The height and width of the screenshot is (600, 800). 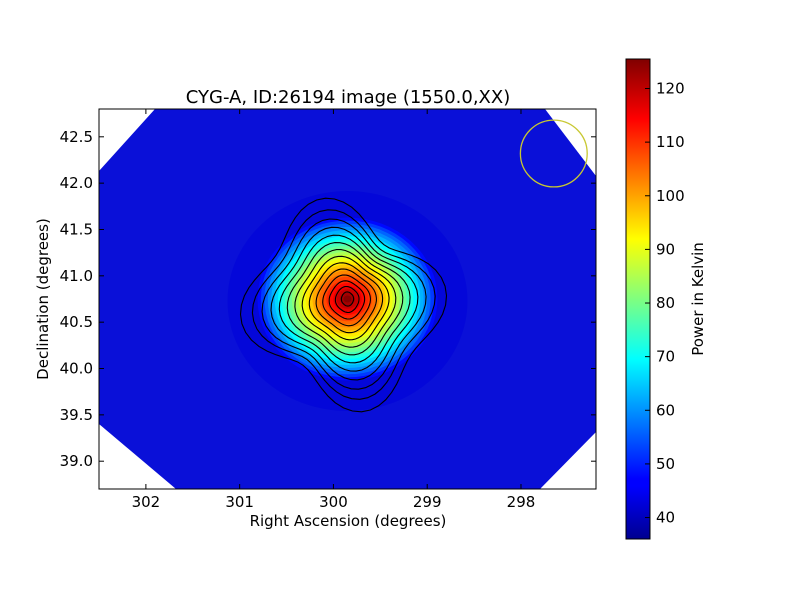 What do you see at coordinates (76, 461) in the screenshot?
I see `y-tick-label: 39.0` at bounding box center [76, 461].